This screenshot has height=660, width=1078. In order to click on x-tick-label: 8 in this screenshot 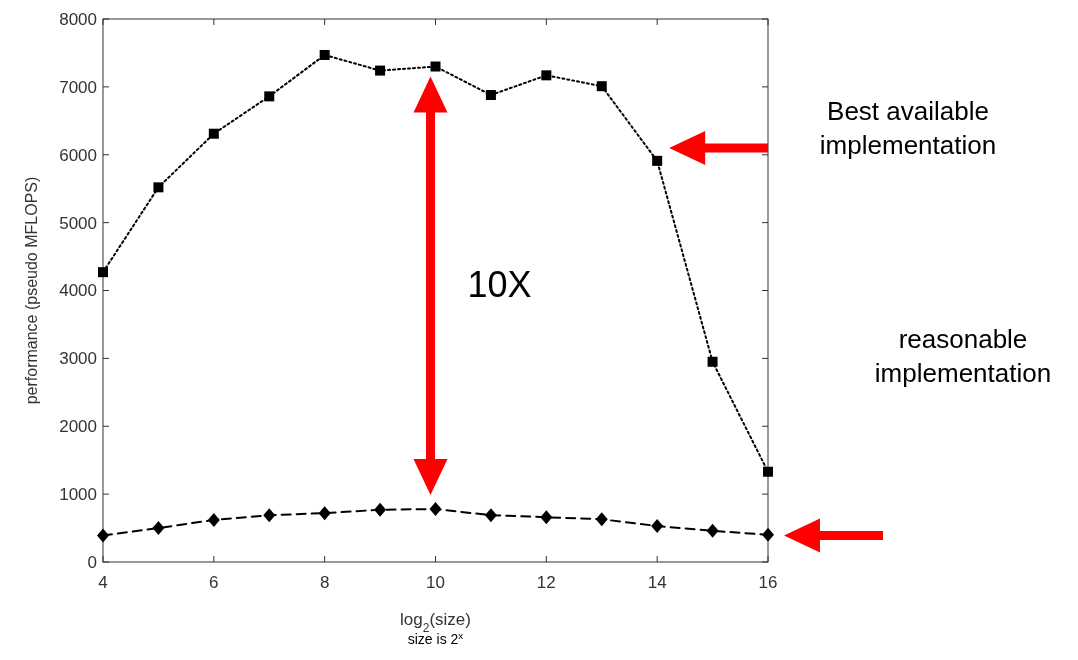, I will do `click(324, 582)`.